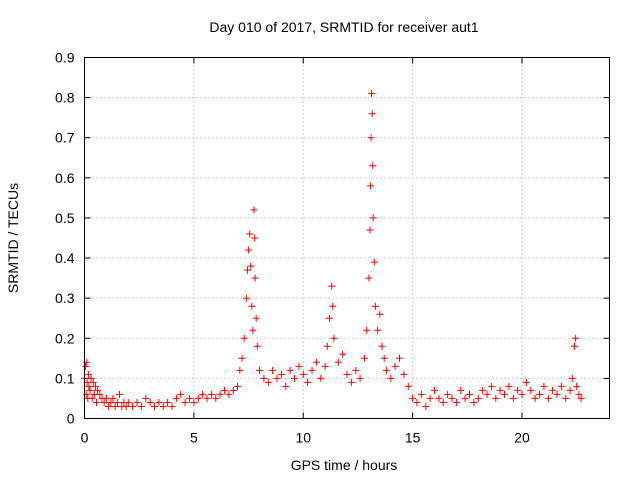 The width and height of the screenshot is (640, 480). Describe the element at coordinates (65, 338) in the screenshot. I see `y-tick-label: 0.2` at that location.